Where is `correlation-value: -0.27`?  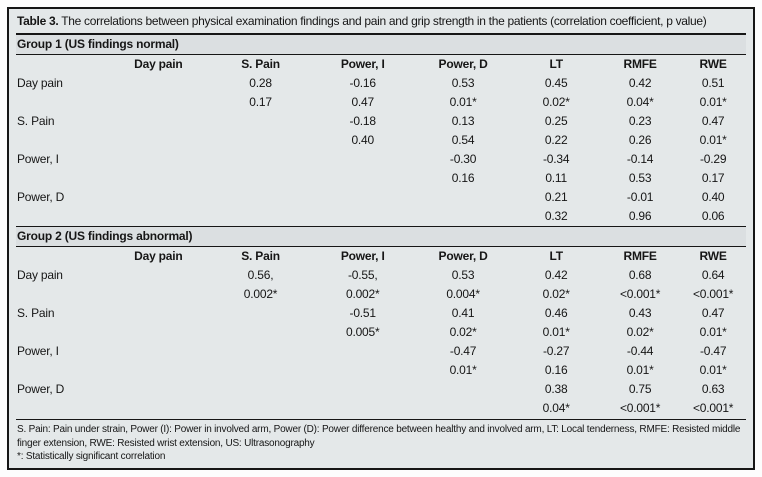
correlation-value: -0.27 is located at coordinates (556, 351).